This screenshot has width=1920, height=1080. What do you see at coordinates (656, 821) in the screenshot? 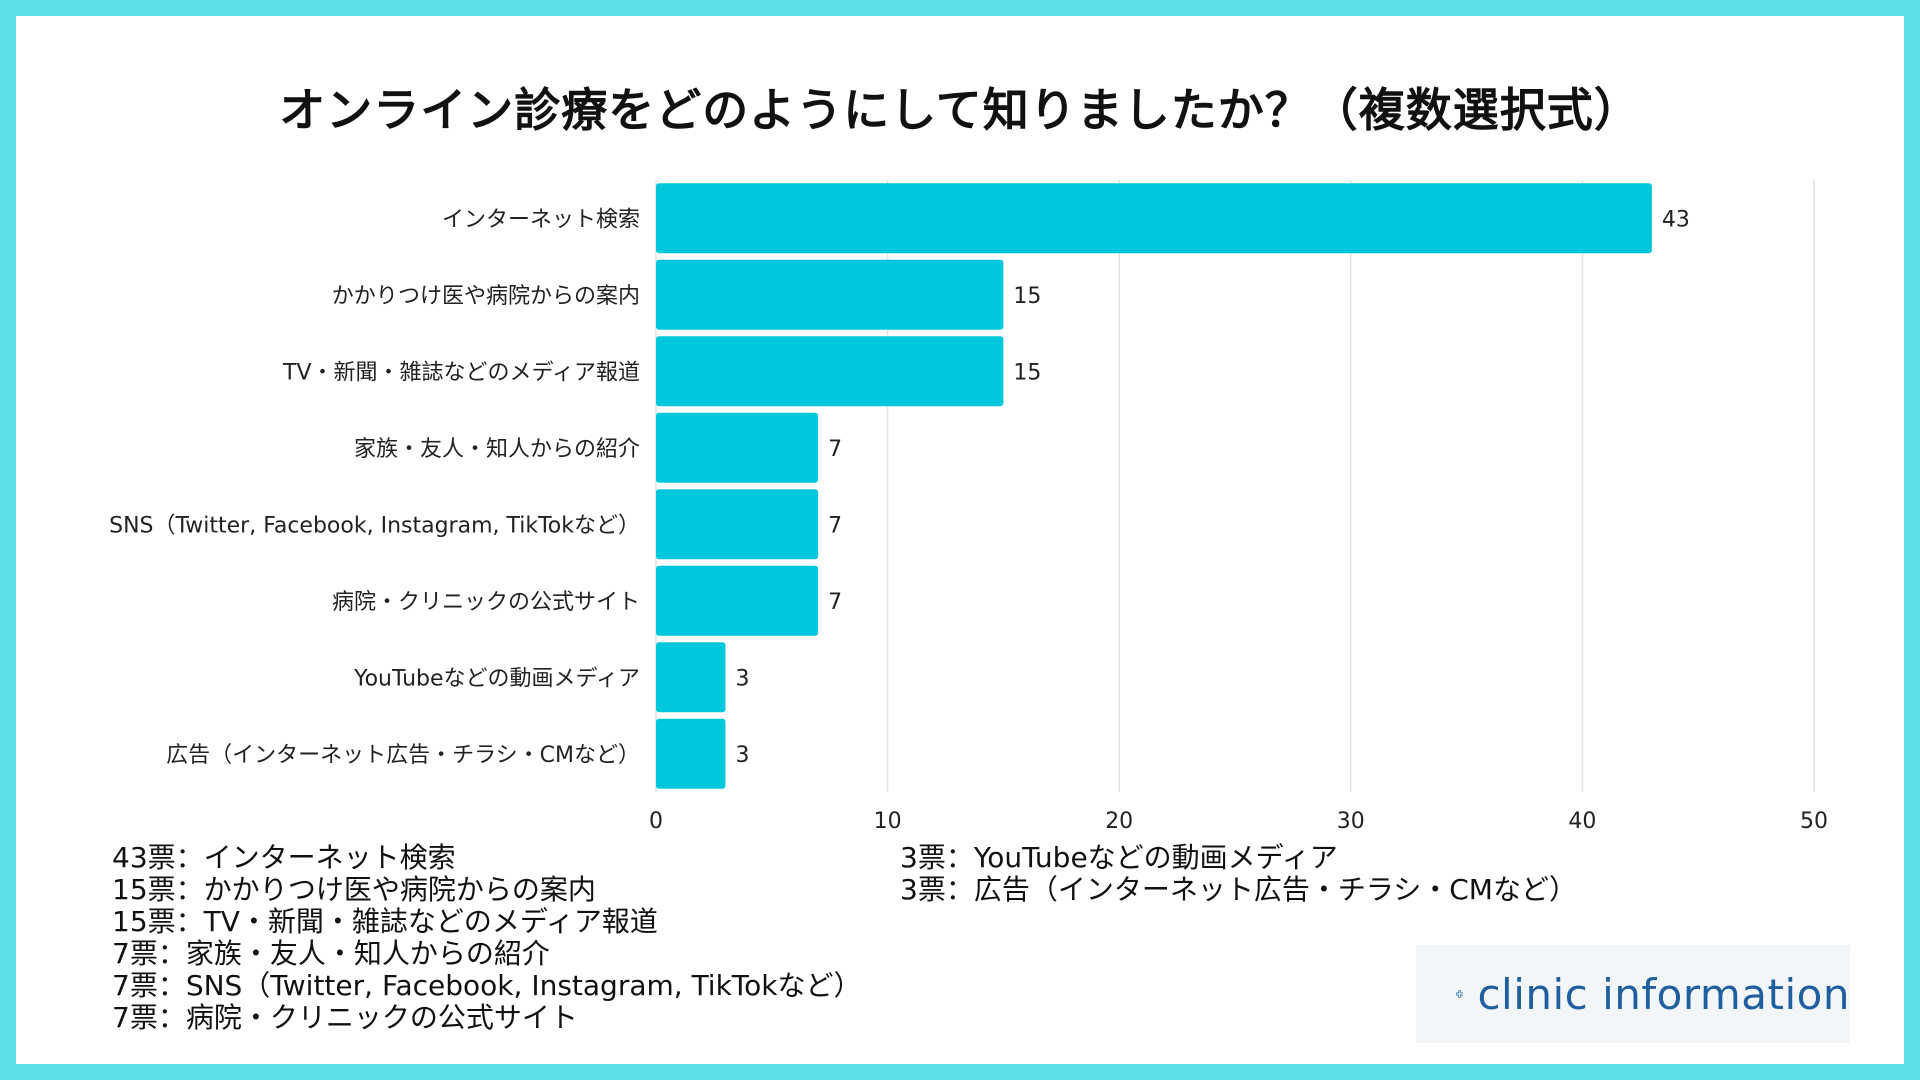
I see `x-tick-label: 0` at bounding box center [656, 821].